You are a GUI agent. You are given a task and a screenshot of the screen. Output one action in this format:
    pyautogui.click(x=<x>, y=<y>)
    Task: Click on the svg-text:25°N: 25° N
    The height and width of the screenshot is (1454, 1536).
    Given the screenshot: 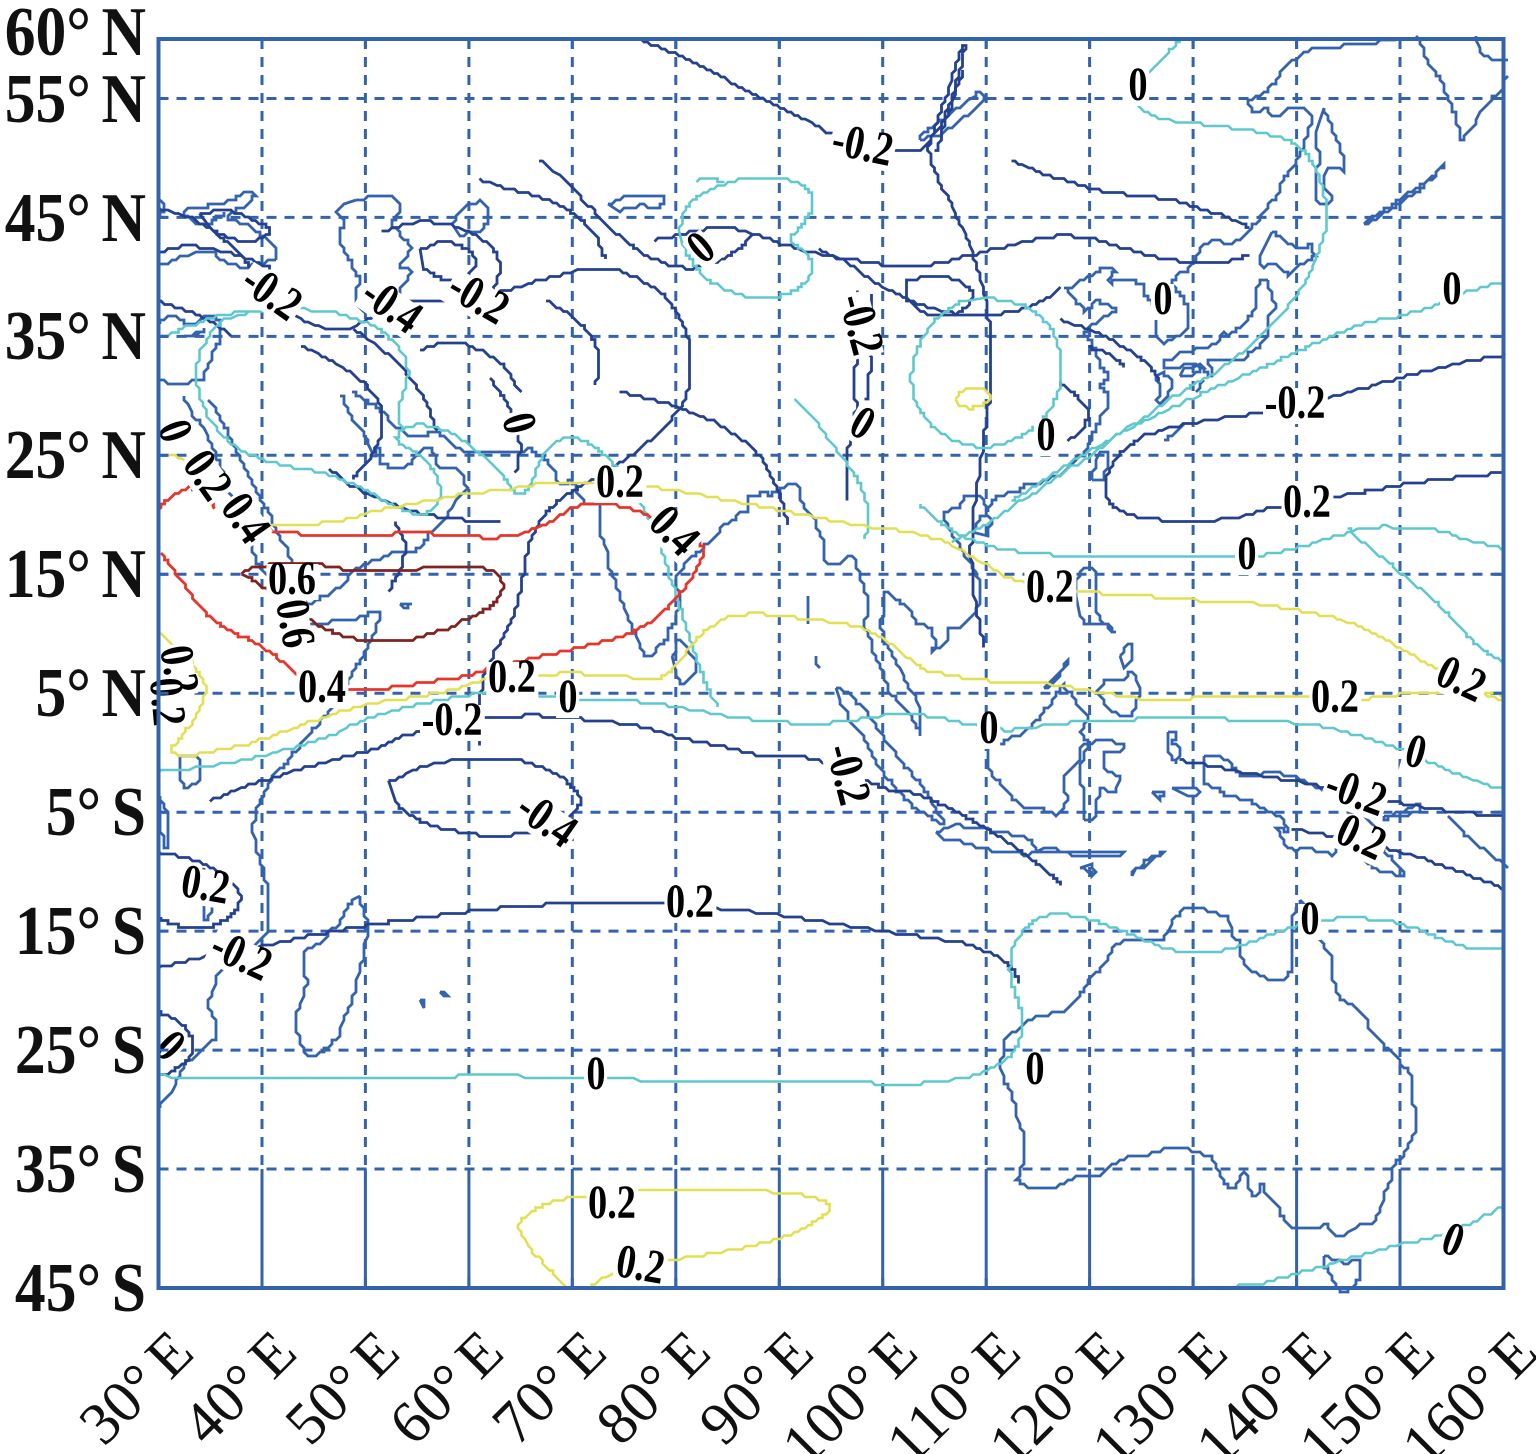 What is the action you would take?
    pyautogui.click(x=75, y=455)
    